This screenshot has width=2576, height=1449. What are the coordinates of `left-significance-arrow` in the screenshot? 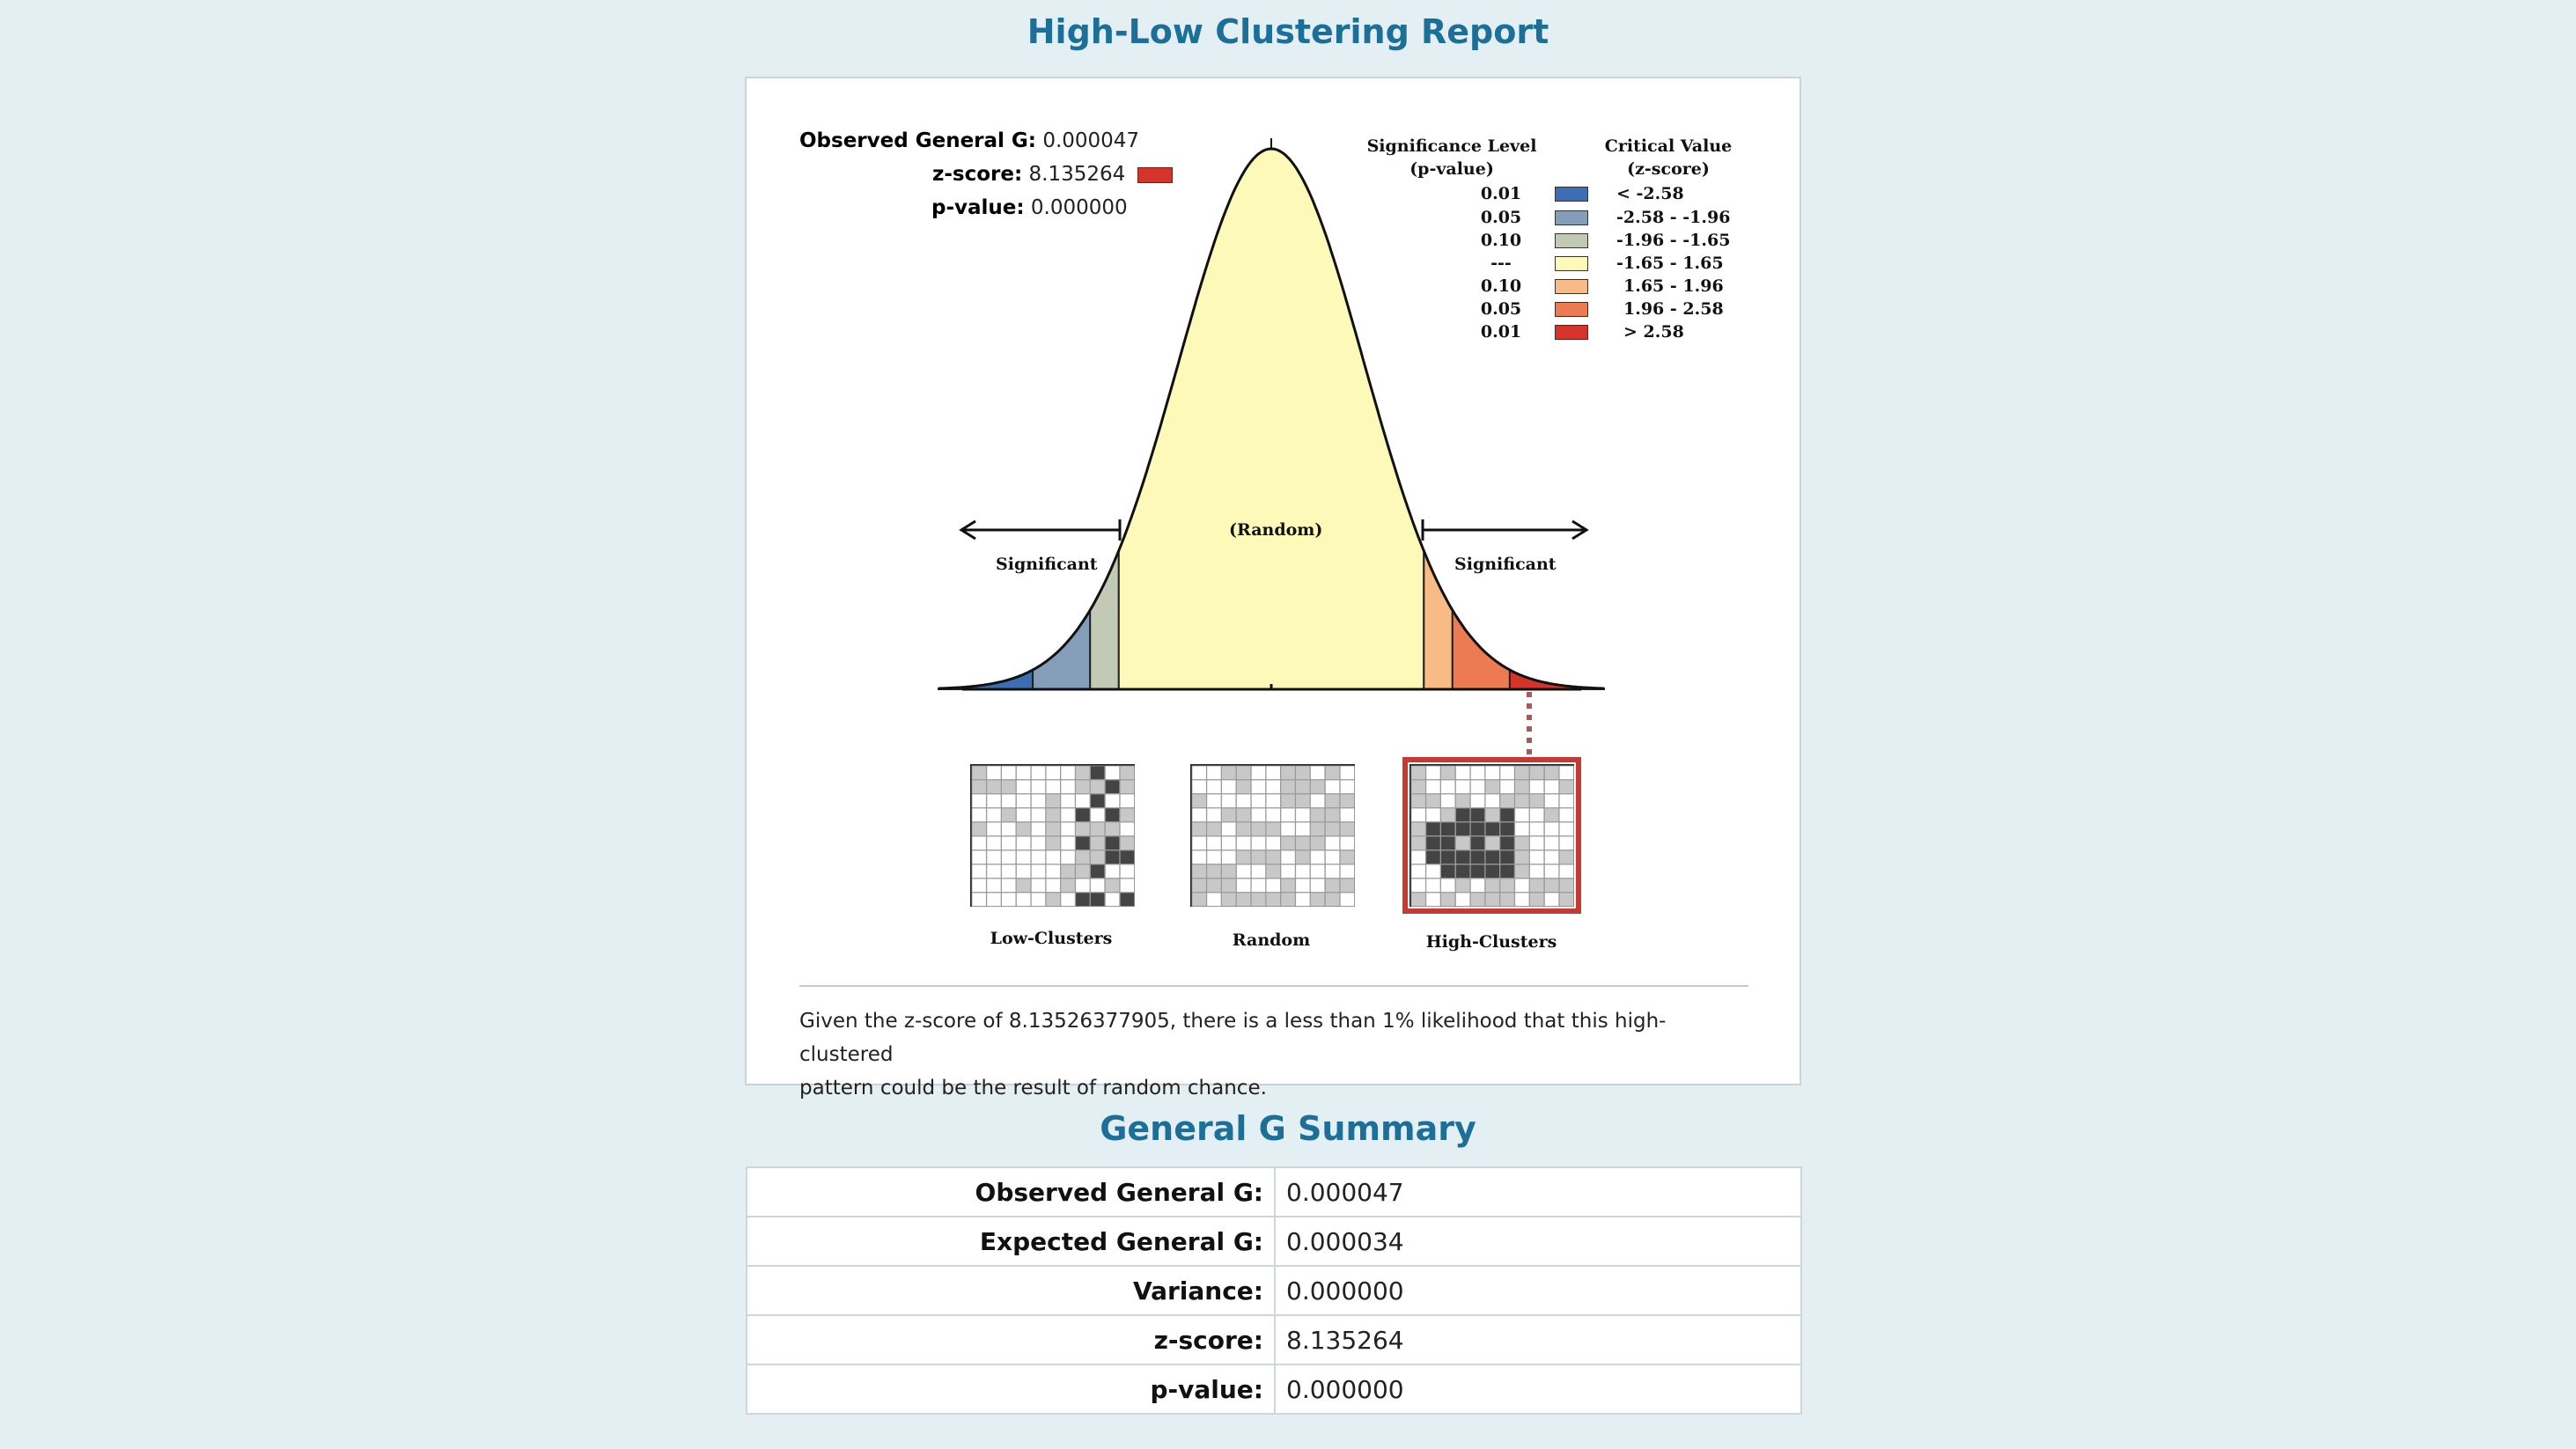 It's located at (1041, 530).